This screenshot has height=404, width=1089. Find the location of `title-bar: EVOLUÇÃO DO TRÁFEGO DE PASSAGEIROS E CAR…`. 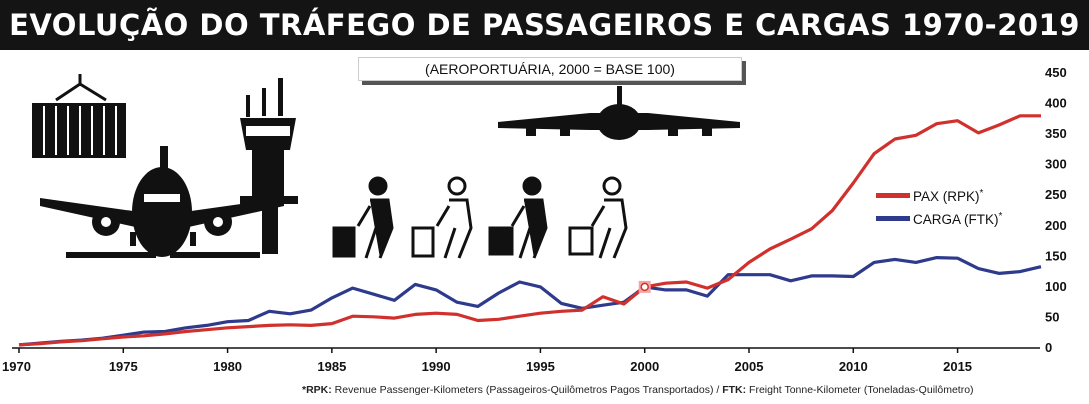

title-bar: EVOLUÇÃO DO TRÁFEGO DE PASSAGEIROS E CAR… is located at coordinates (544, 25).